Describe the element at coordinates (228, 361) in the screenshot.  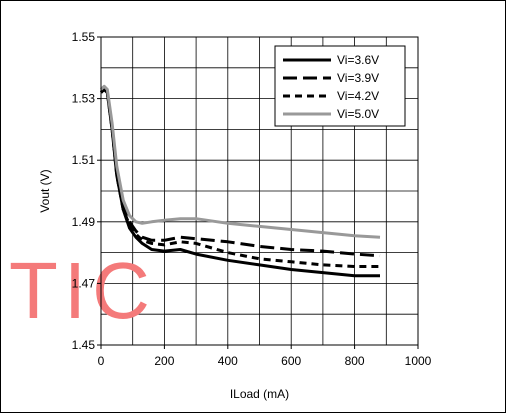
I see `x-tick-label: 400` at that location.